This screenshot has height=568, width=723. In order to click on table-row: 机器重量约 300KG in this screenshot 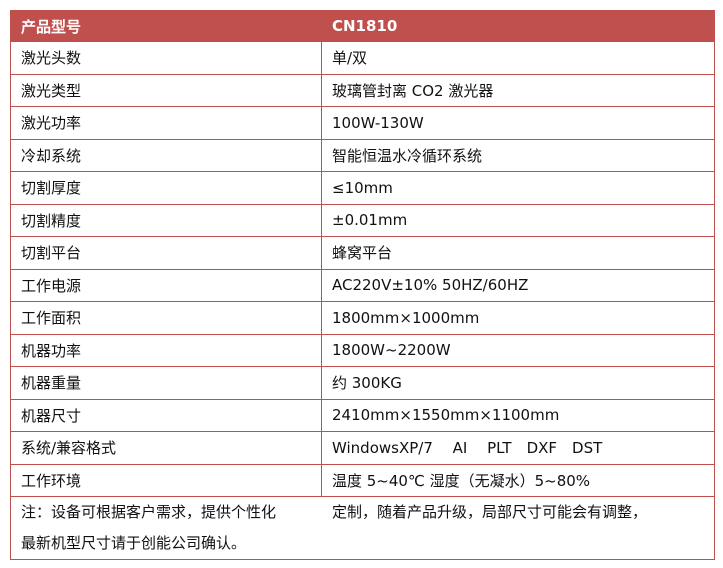, I will do `click(362, 383)`.